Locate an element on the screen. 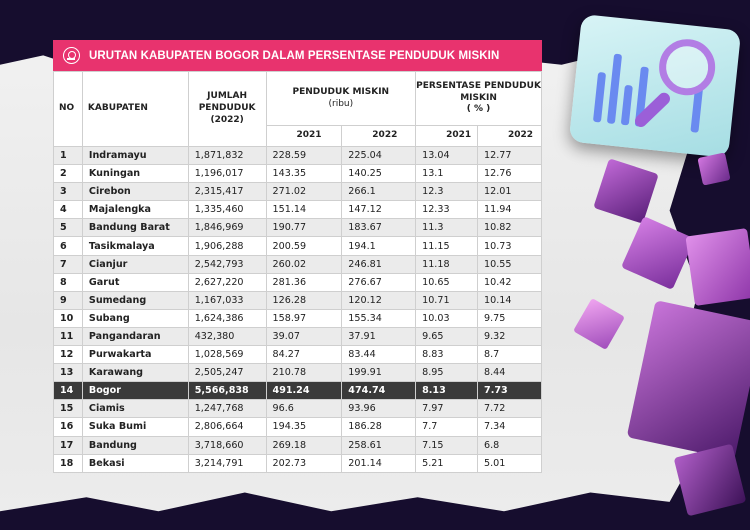 This screenshot has height=530, width=750. cell-jml: 1,624,386 is located at coordinates (227, 318).